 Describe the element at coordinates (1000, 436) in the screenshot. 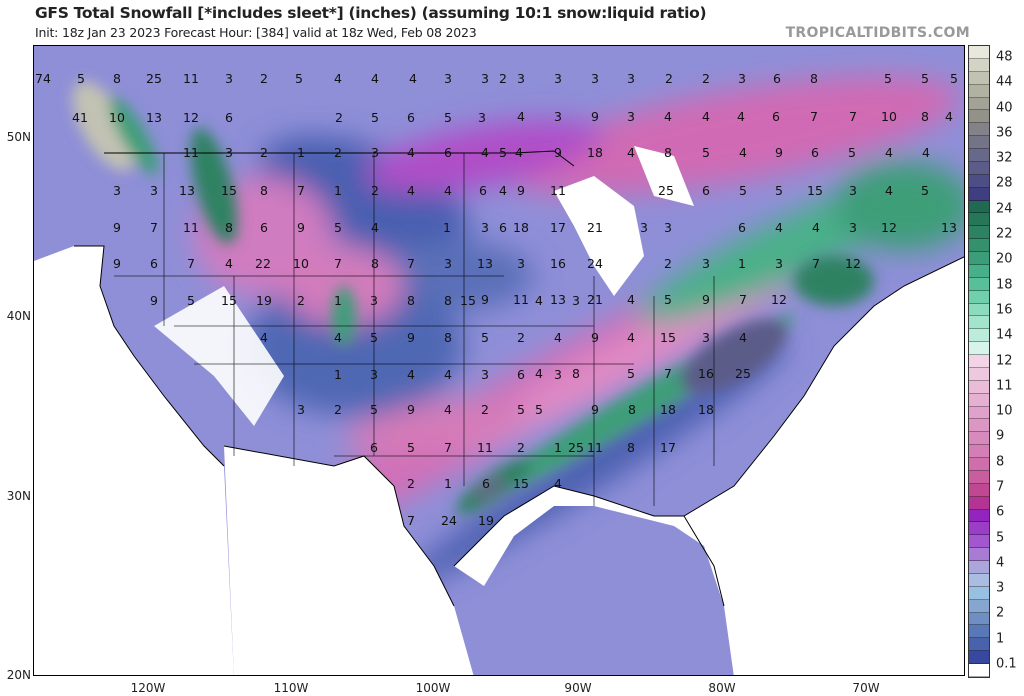

I see `colorbar-label: 9` at that location.